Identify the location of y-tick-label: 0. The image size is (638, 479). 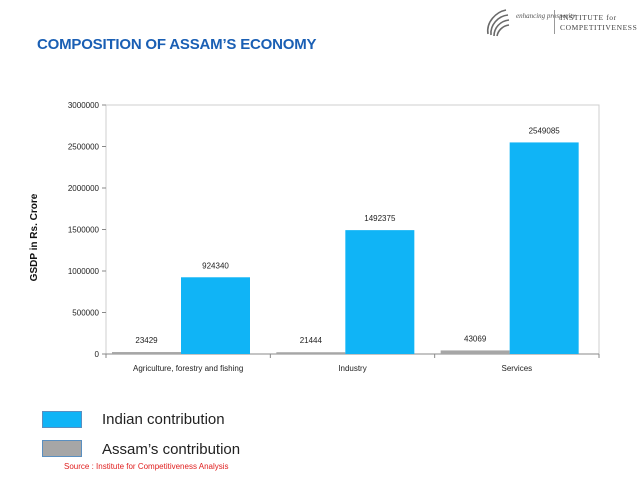
(97, 354).